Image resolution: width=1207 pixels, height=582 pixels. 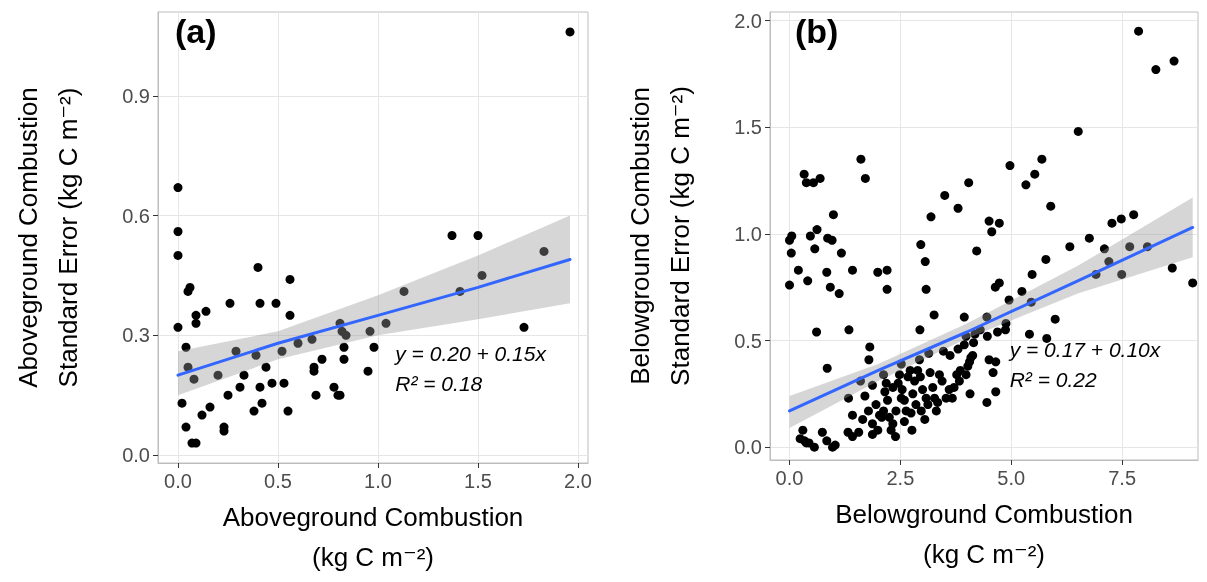 I want to click on y-axis-title: Belowground Combustion Standard Error (kg C m⁻²), so click(x=660, y=236).